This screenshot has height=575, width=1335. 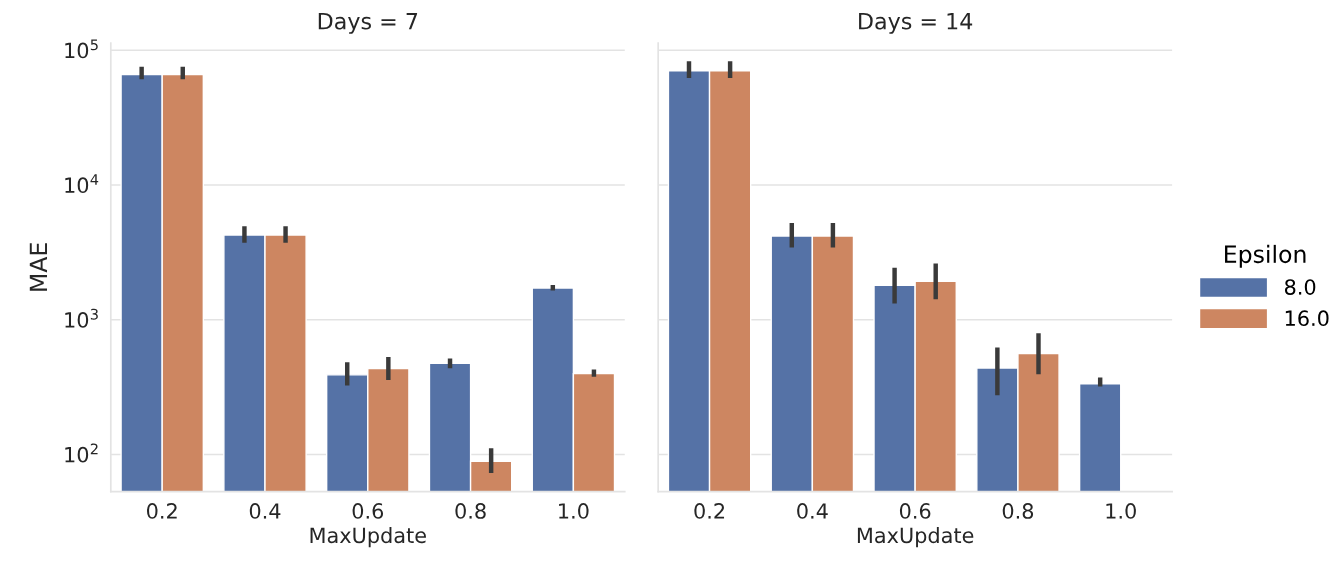 What do you see at coordinates (1300, 287) in the screenshot?
I see `legend-label: 8.0` at bounding box center [1300, 287].